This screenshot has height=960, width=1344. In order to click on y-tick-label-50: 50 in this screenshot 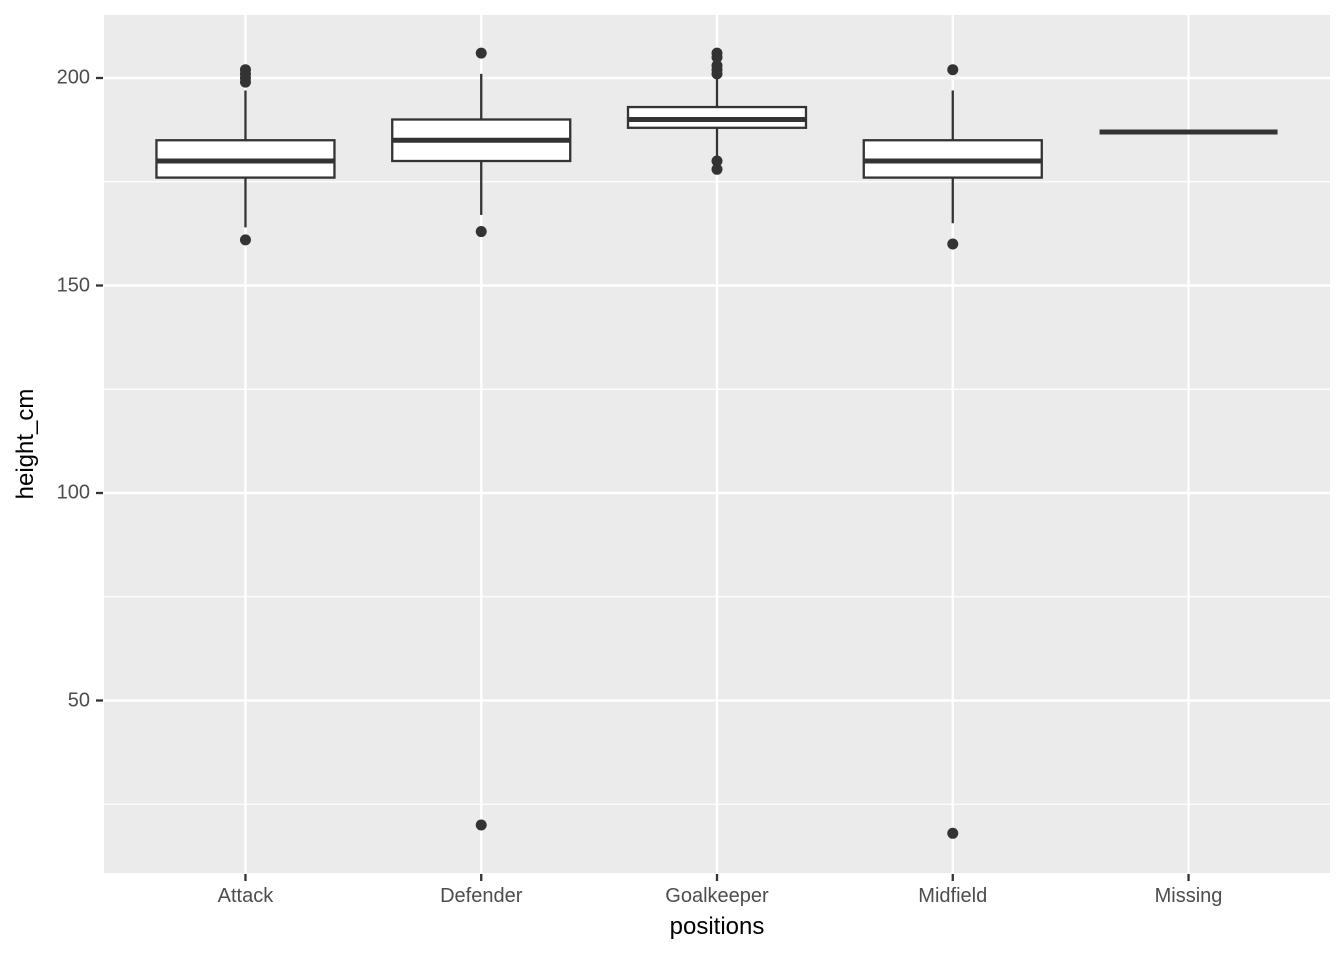, I will do `click(78, 700)`.